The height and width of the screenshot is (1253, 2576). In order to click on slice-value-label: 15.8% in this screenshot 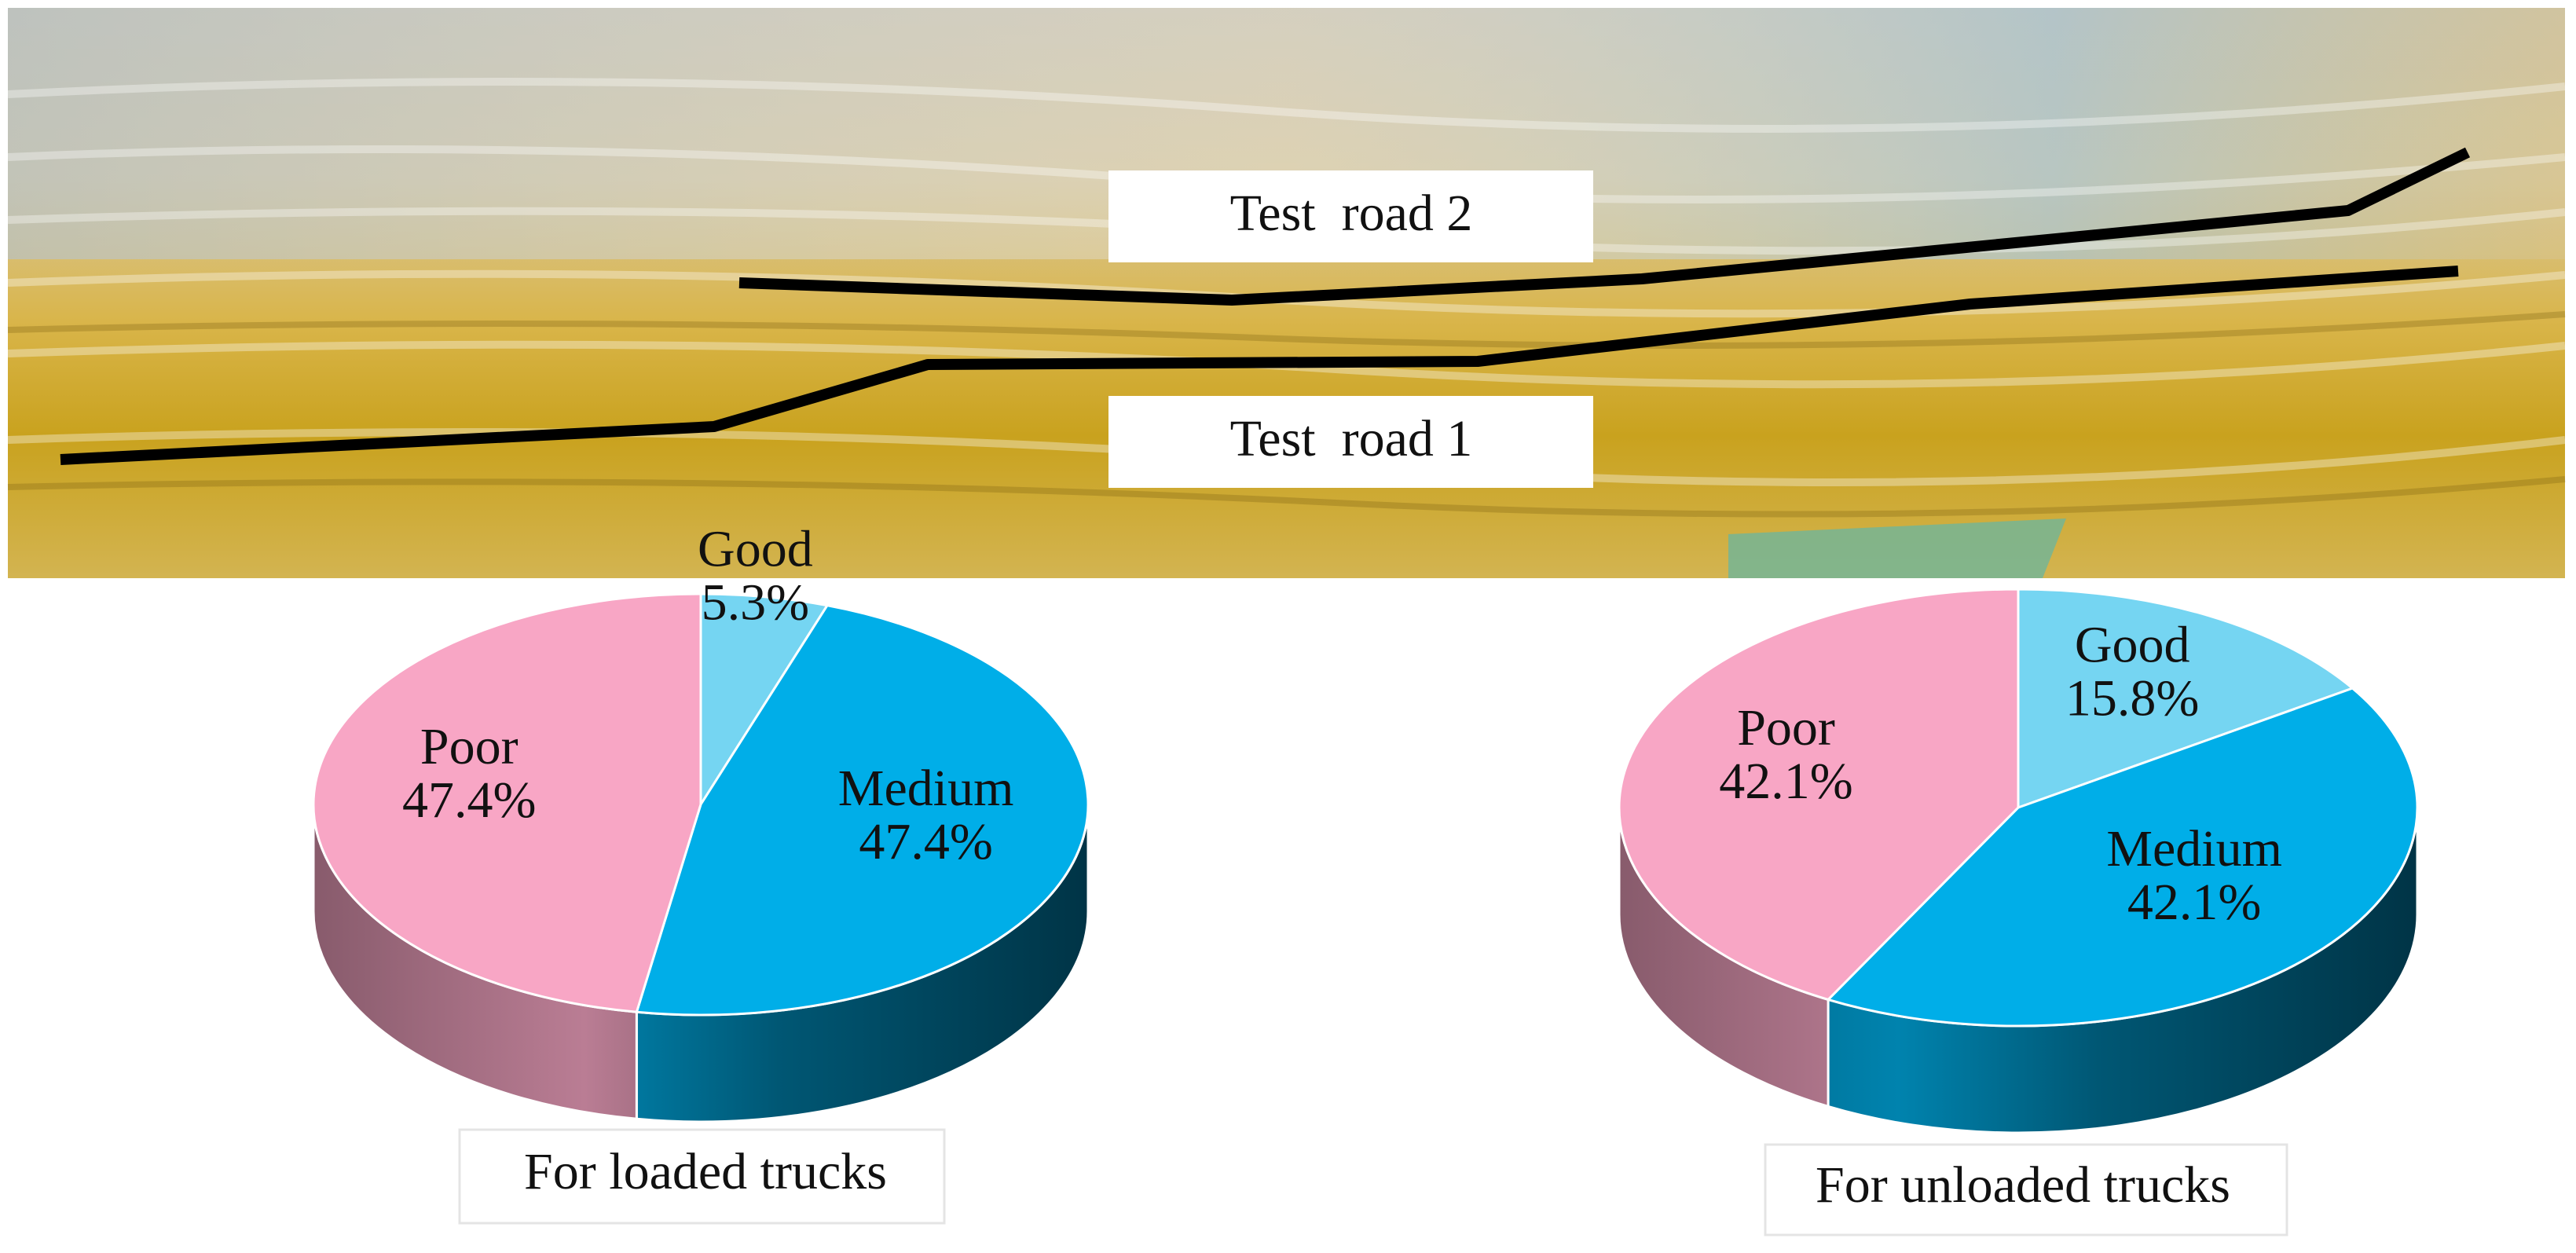, I will do `click(2132, 698)`.